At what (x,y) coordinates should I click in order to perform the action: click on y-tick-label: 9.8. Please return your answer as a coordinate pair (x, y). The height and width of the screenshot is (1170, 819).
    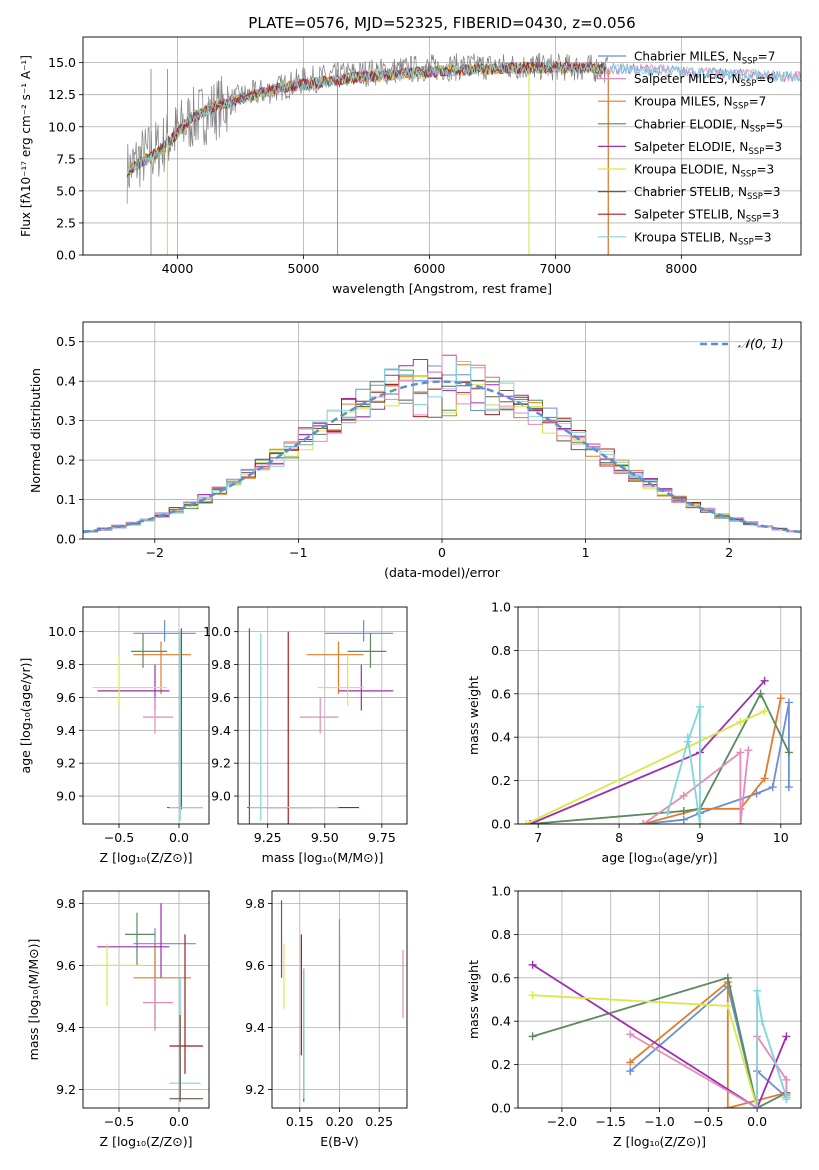
    Looking at the image, I should click on (66, 664).